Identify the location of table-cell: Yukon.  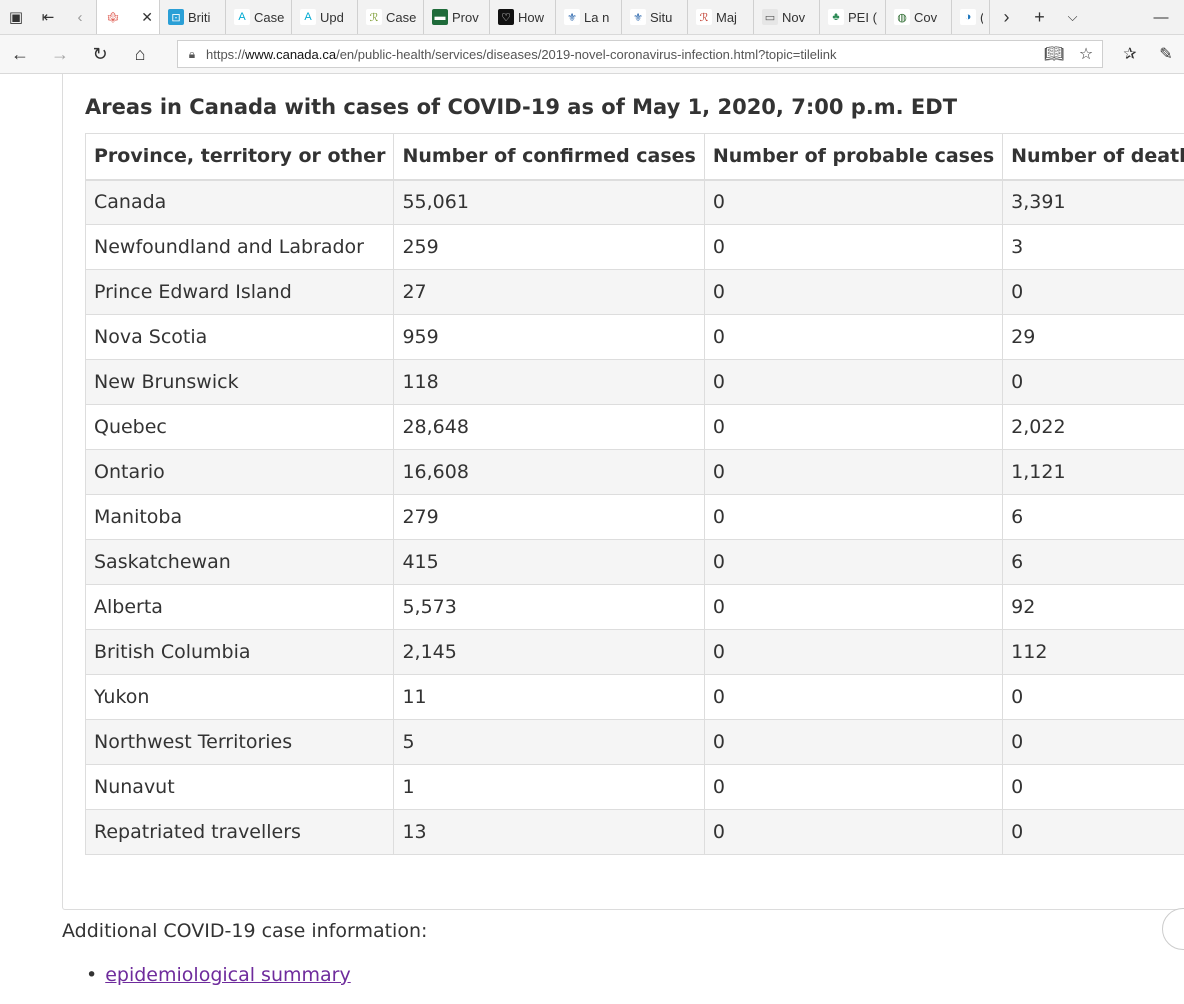
(239, 697).